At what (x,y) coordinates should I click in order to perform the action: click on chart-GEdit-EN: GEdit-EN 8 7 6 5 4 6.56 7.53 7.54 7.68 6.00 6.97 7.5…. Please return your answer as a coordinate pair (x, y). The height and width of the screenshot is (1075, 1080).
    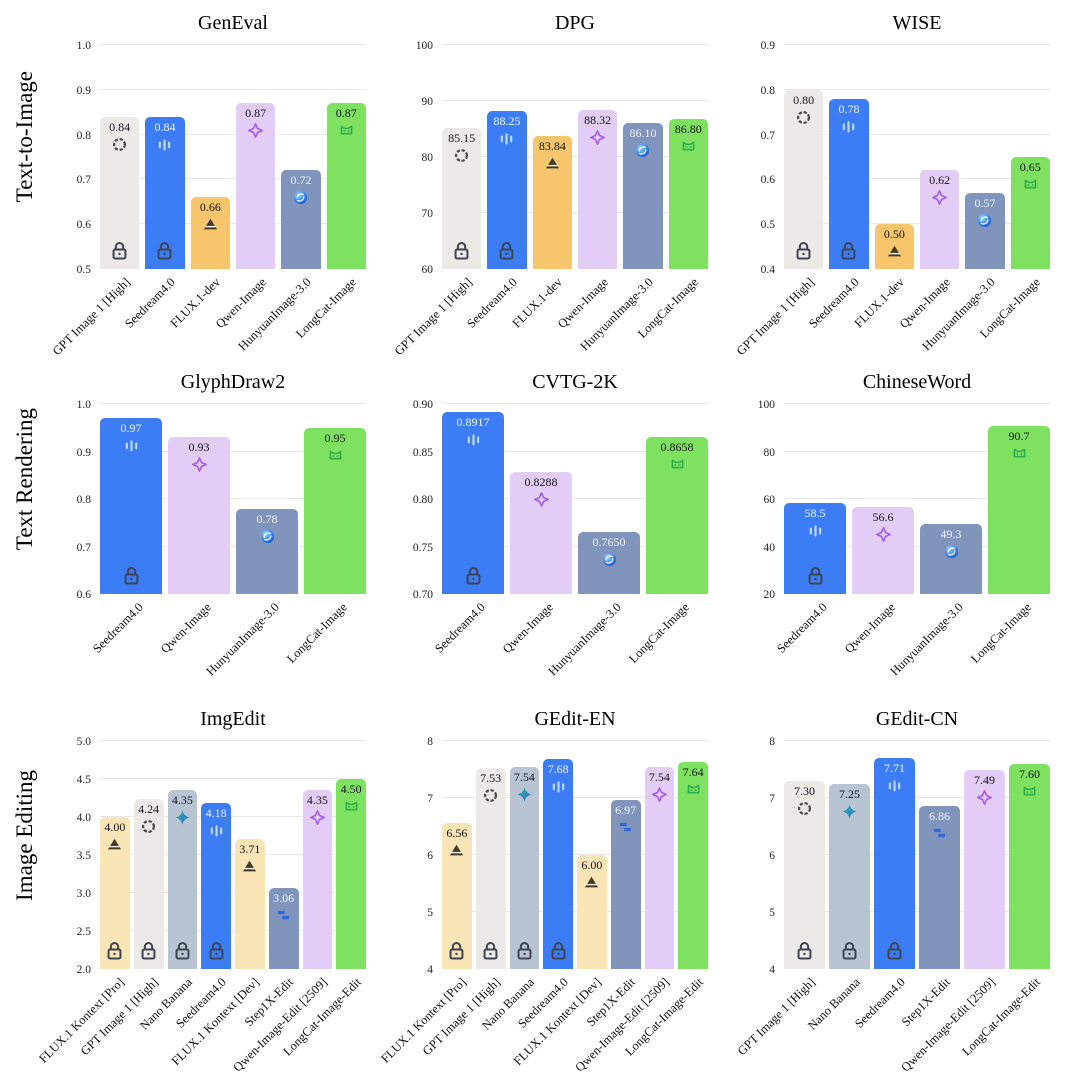
    Looking at the image, I should click on (555, 891).